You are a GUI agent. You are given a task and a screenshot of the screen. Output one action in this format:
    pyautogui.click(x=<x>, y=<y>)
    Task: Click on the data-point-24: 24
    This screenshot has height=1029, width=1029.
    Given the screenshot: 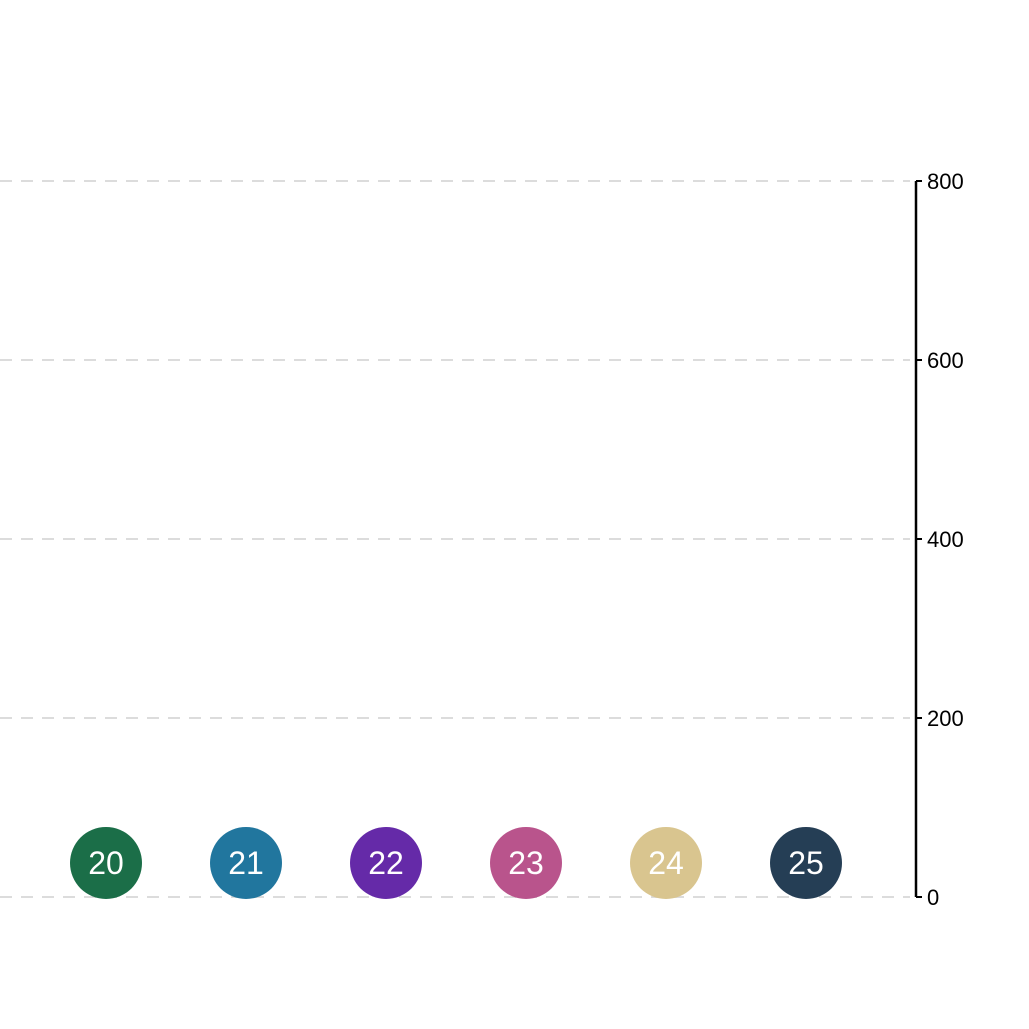 What is the action you would take?
    pyautogui.click(x=666, y=862)
    